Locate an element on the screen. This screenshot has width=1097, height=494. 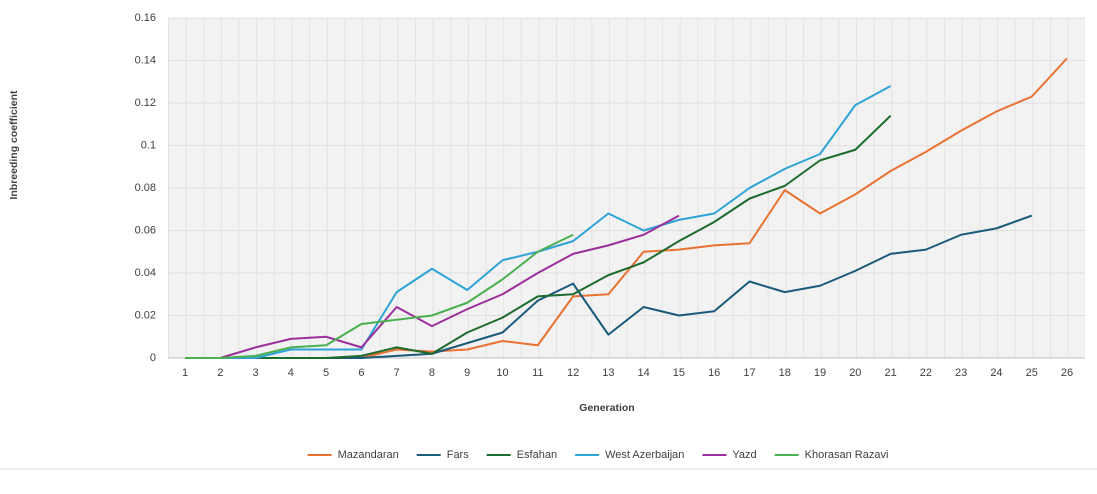
y-tick-label: 0.14 is located at coordinates (145, 60).